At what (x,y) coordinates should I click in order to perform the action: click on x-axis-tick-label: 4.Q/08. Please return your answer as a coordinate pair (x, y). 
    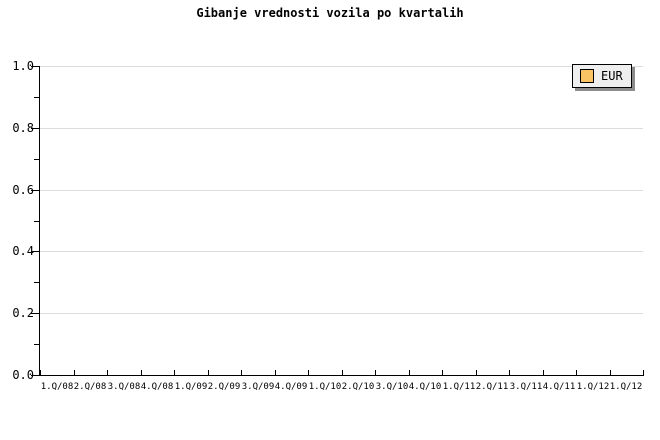
    Looking at the image, I should click on (157, 387).